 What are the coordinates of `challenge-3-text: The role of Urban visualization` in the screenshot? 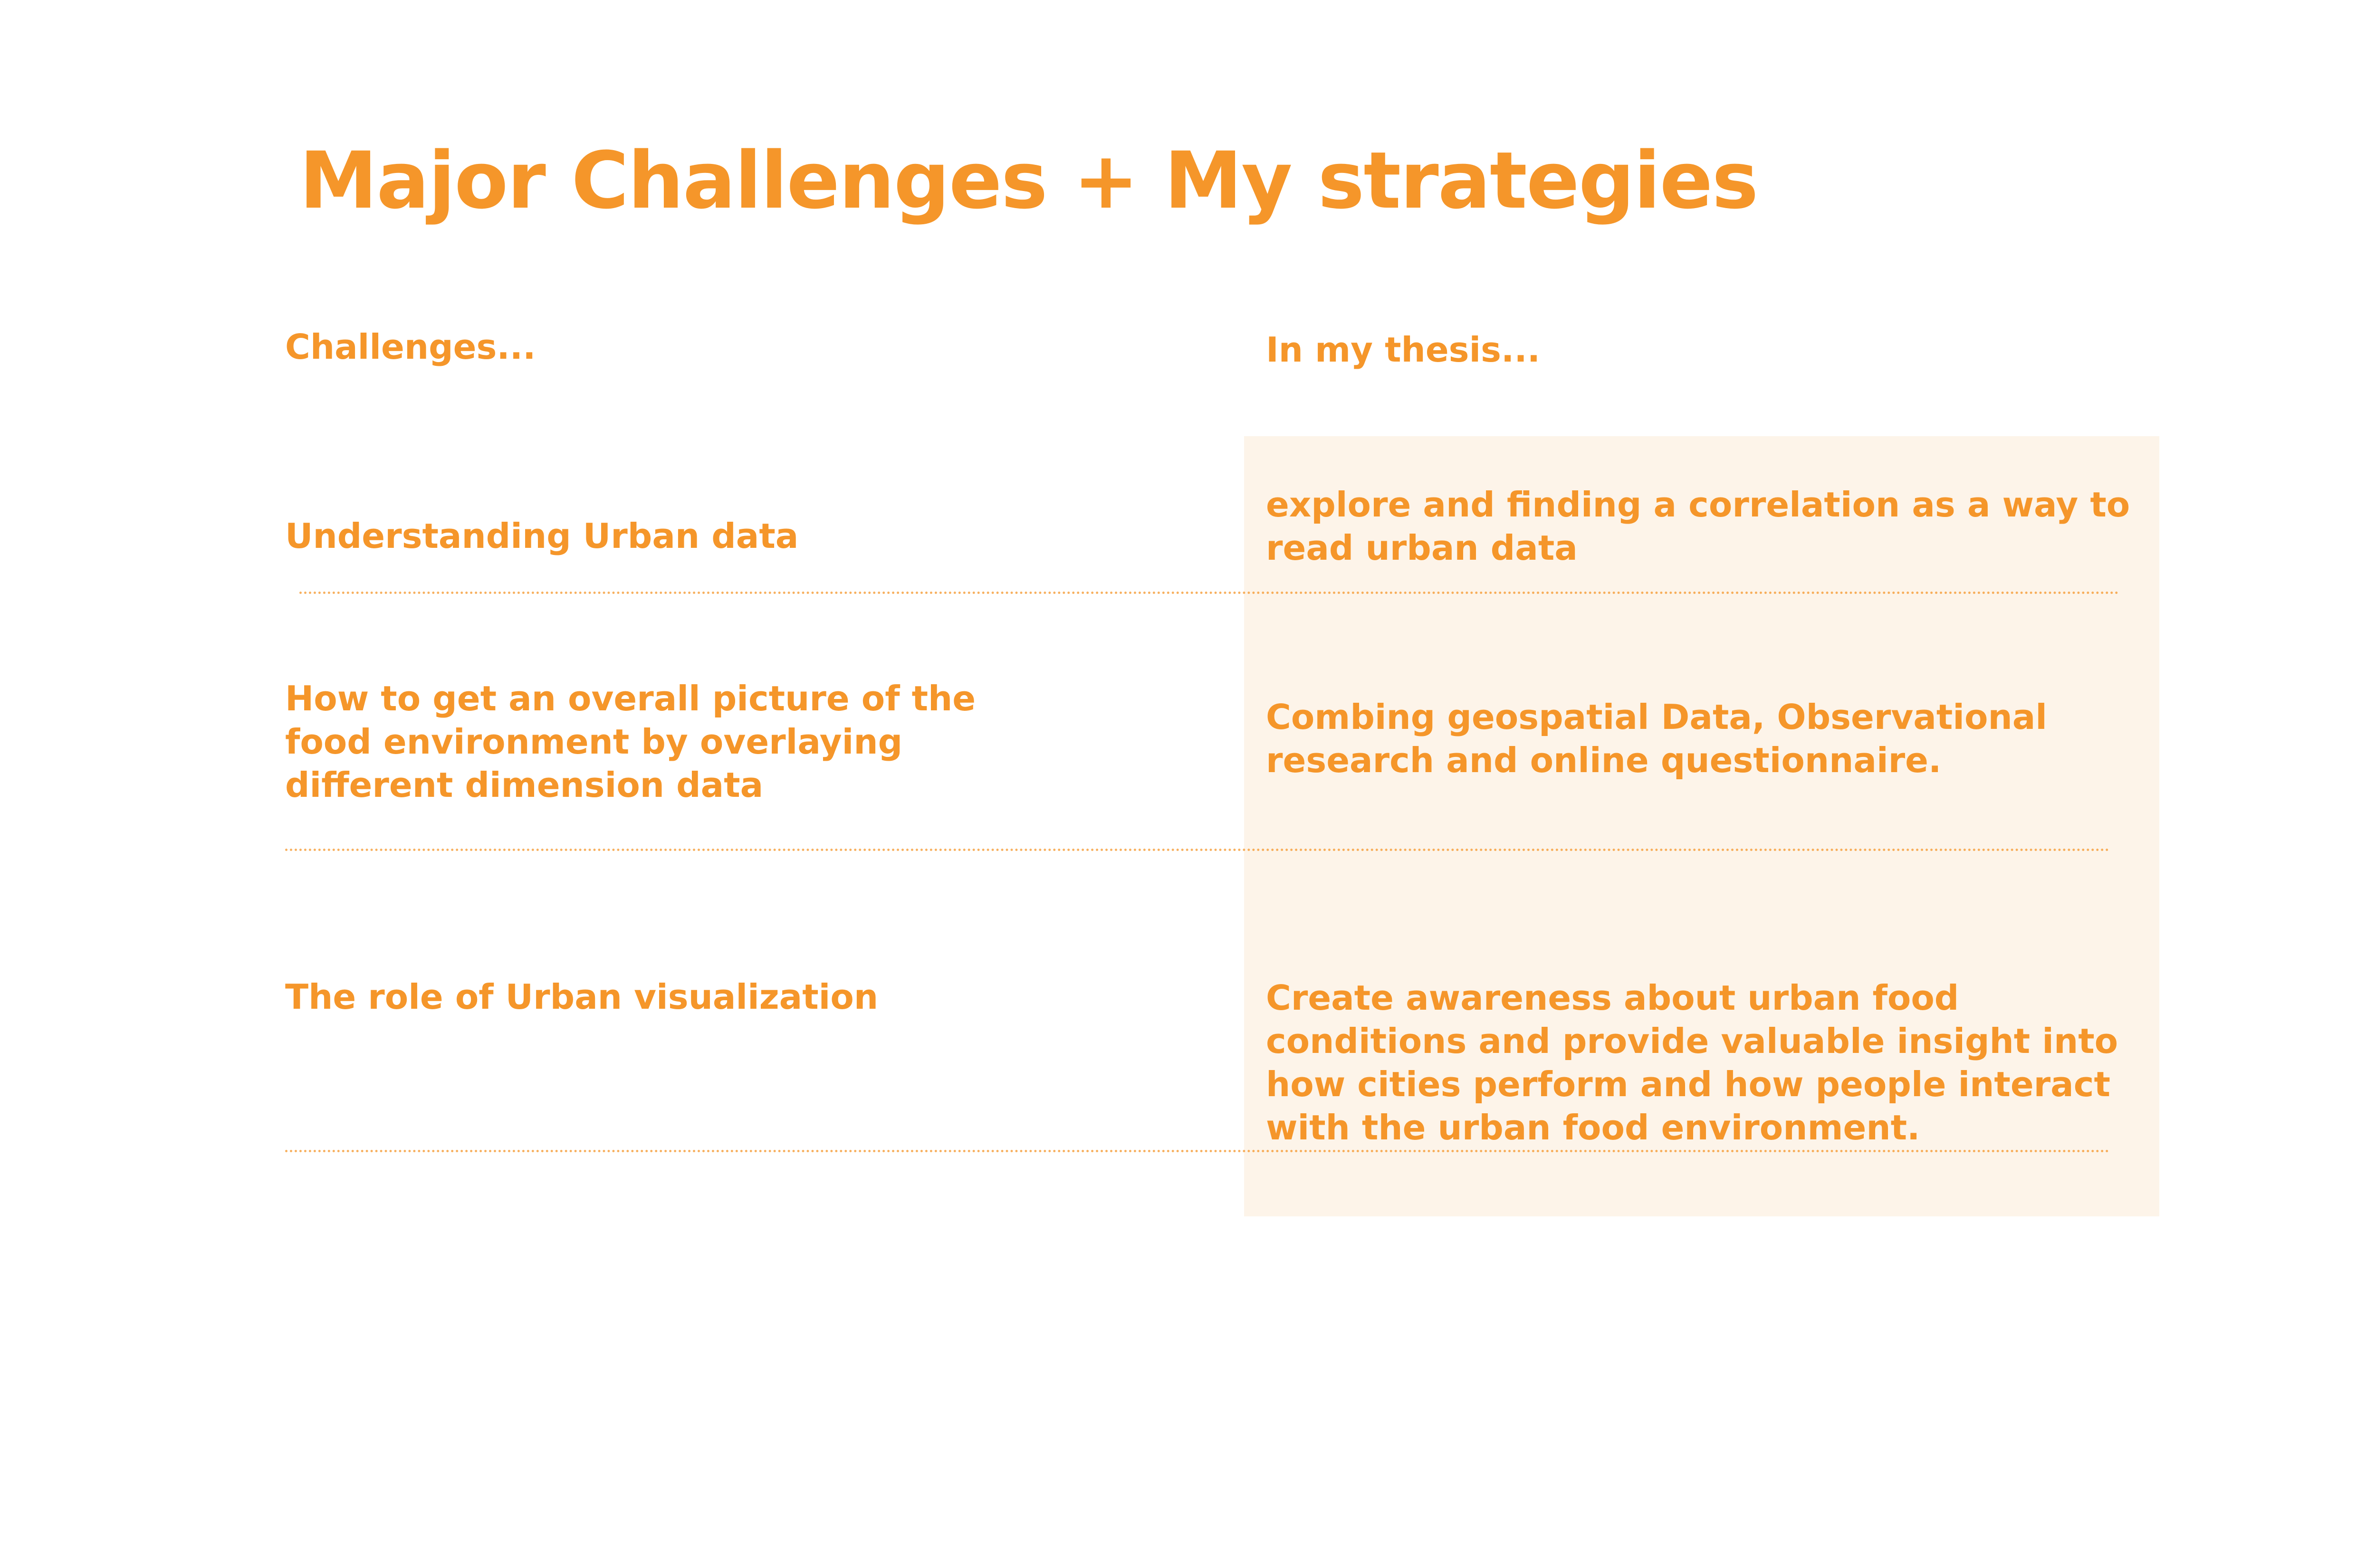 It's located at (582, 997).